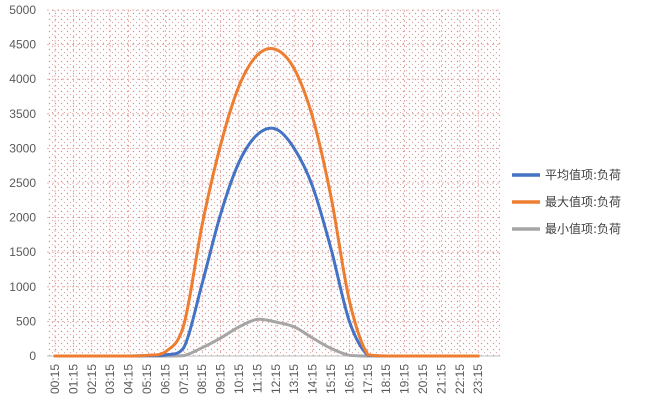  I want to click on x-tick-label: 04:15, so click(129, 379).